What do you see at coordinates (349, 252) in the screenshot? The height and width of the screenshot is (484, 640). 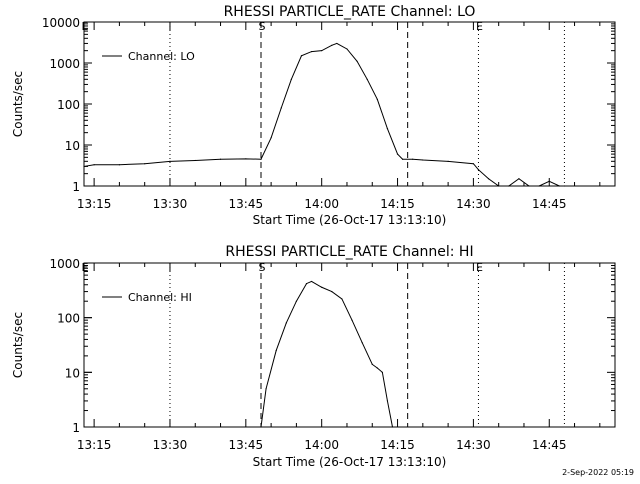 I see `chart-title: RHESSI PARTICLE_RATE Channel: HI` at bounding box center [349, 252].